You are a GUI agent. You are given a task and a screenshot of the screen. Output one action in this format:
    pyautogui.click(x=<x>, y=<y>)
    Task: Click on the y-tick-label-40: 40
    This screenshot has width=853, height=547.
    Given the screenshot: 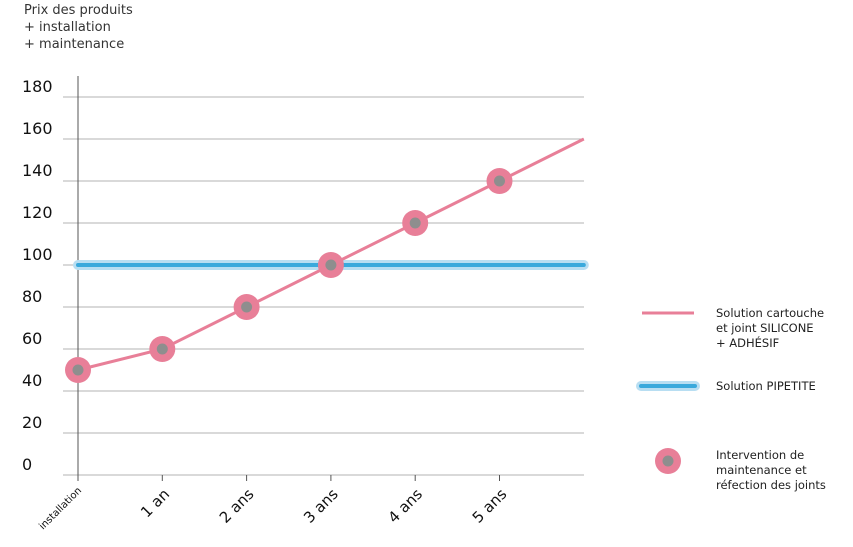 What is the action you would take?
    pyautogui.click(x=32, y=380)
    